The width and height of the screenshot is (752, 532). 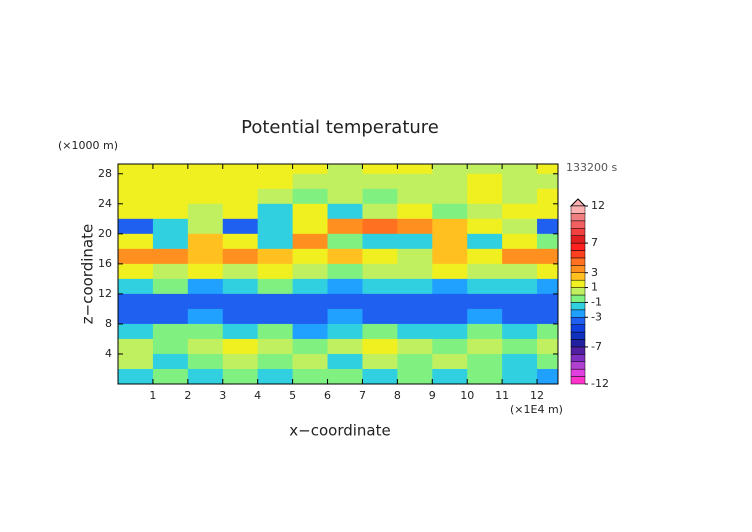 What do you see at coordinates (536, 409) in the screenshot?
I see `x-unit: (×1E4 m)` at bounding box center [536, 409].